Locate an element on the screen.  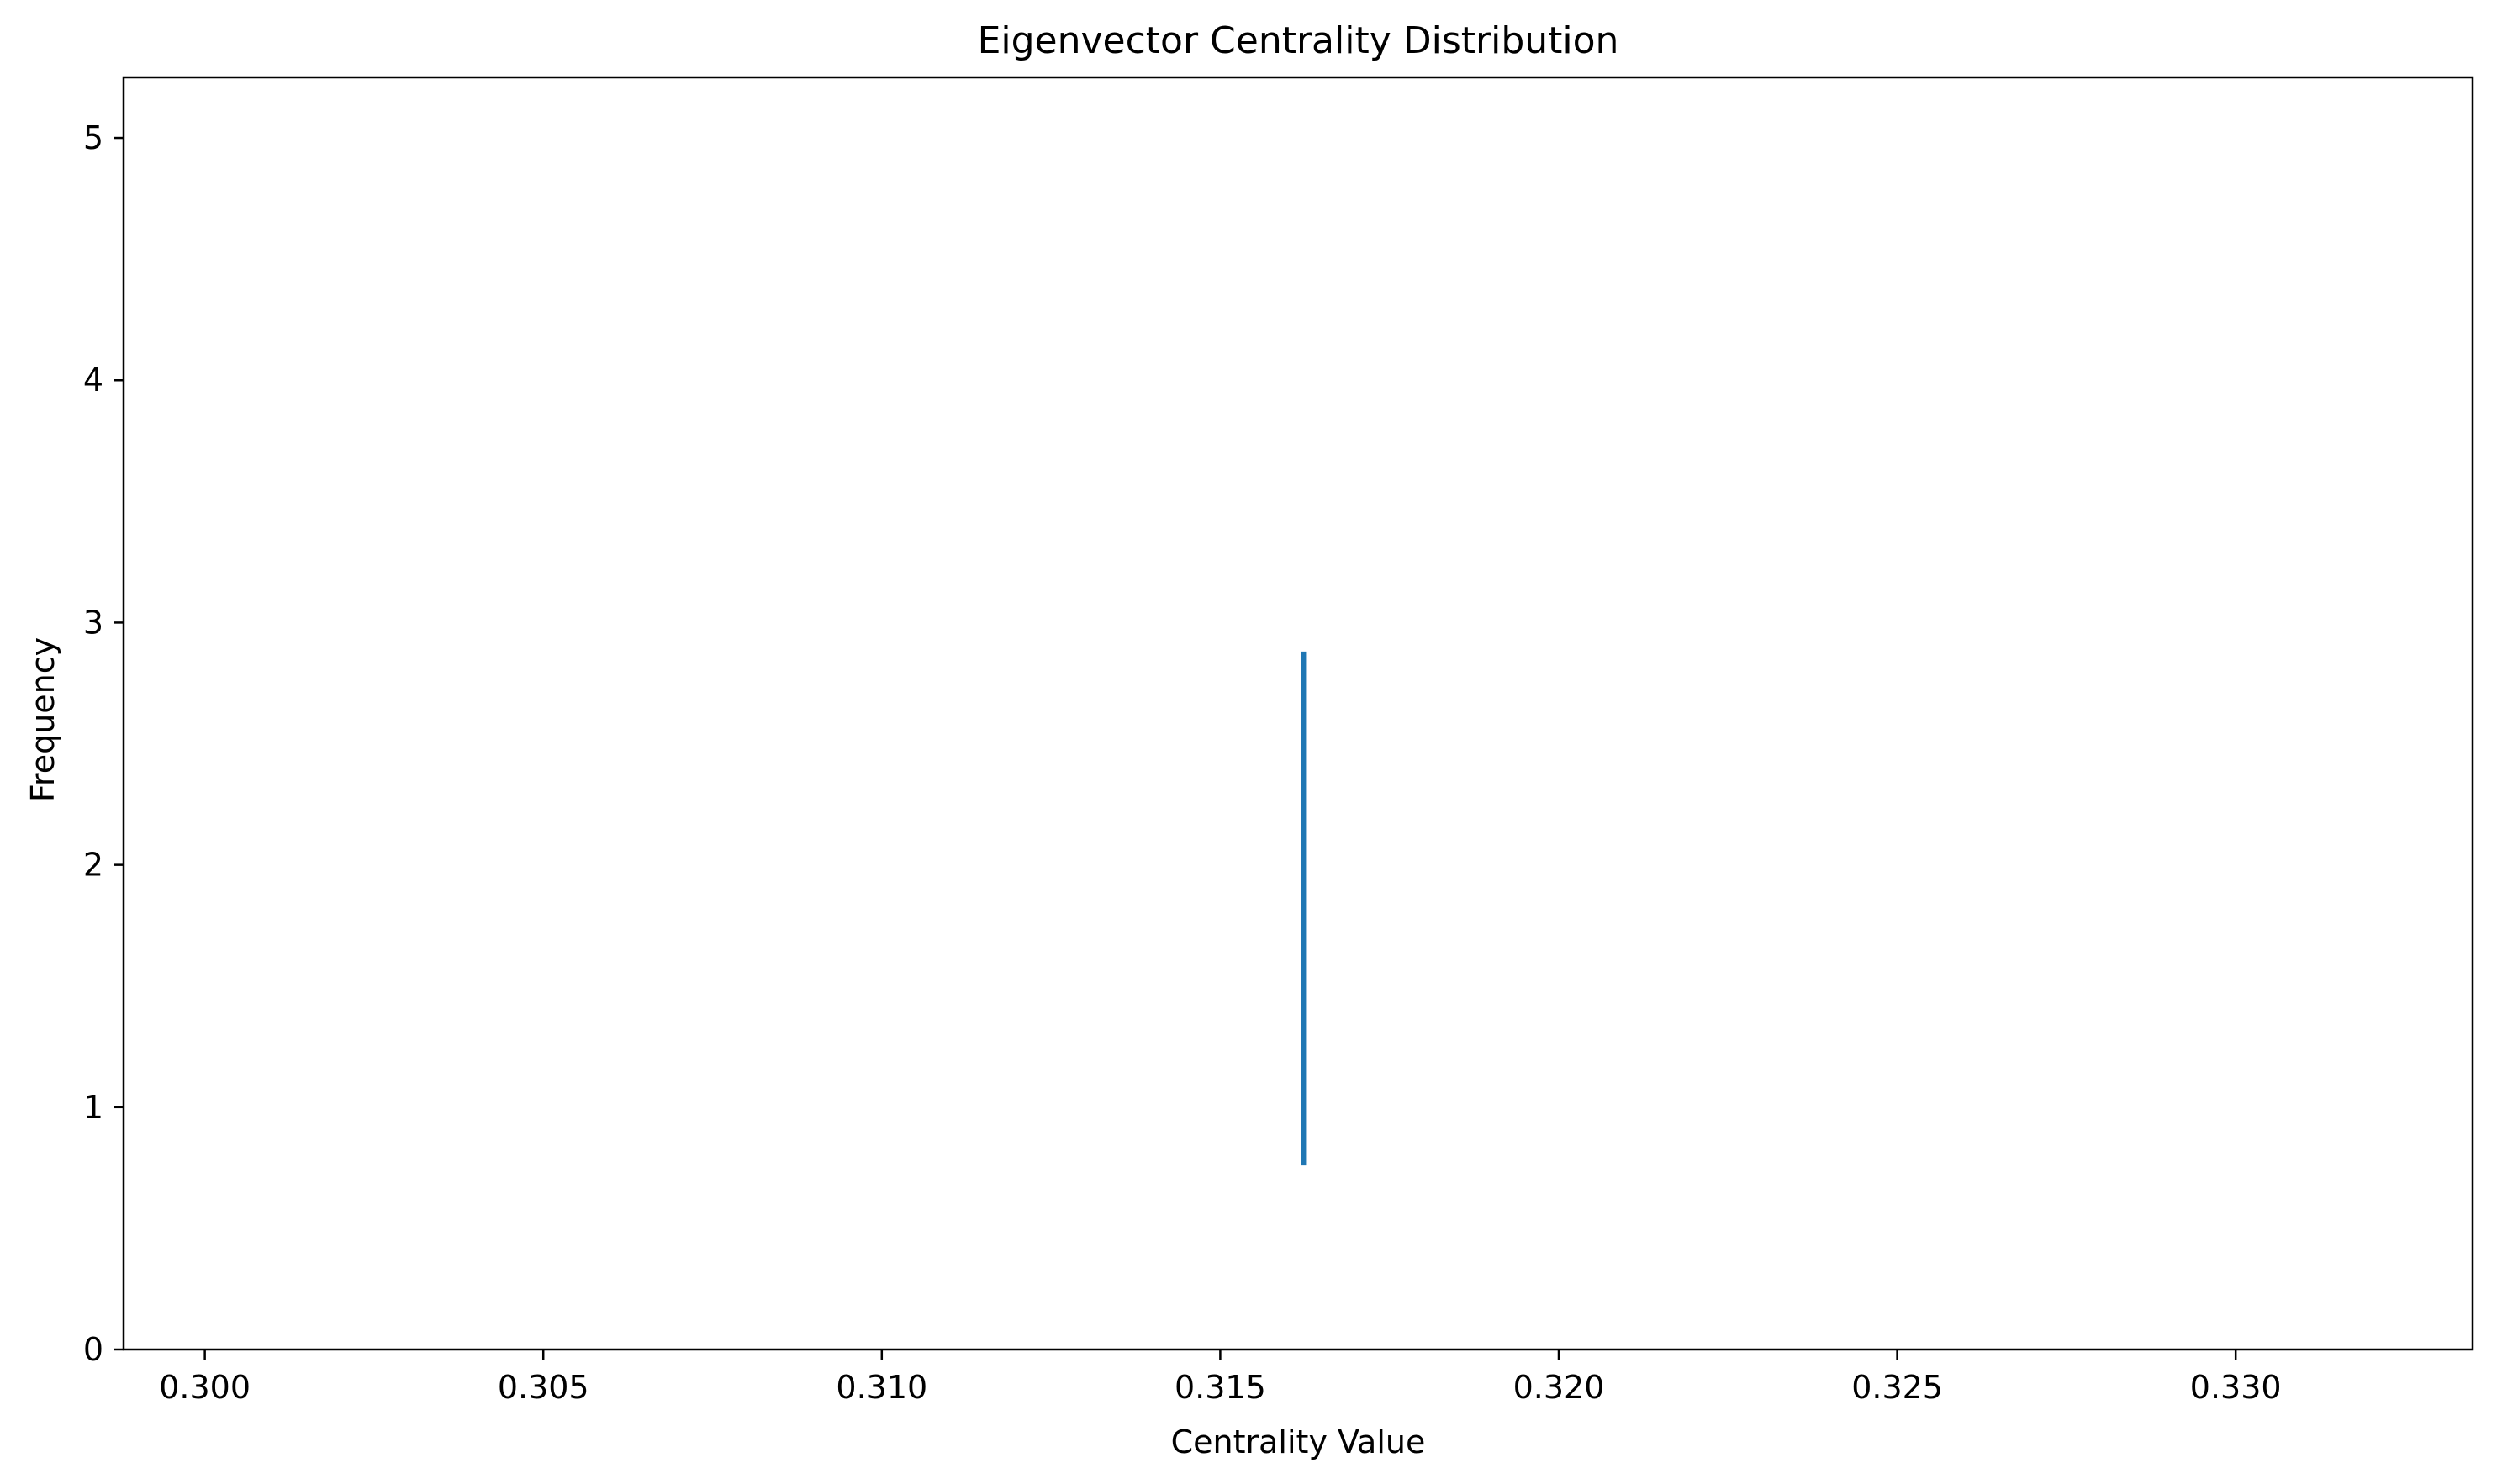
x-tick-label: 0.315 is located at coordinates (1220, 1387).